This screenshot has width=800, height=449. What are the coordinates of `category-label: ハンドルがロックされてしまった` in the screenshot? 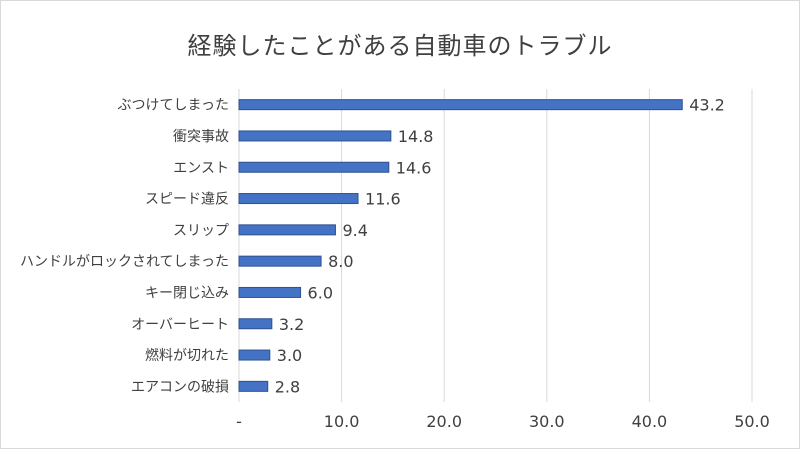 It's located at (124, 262).